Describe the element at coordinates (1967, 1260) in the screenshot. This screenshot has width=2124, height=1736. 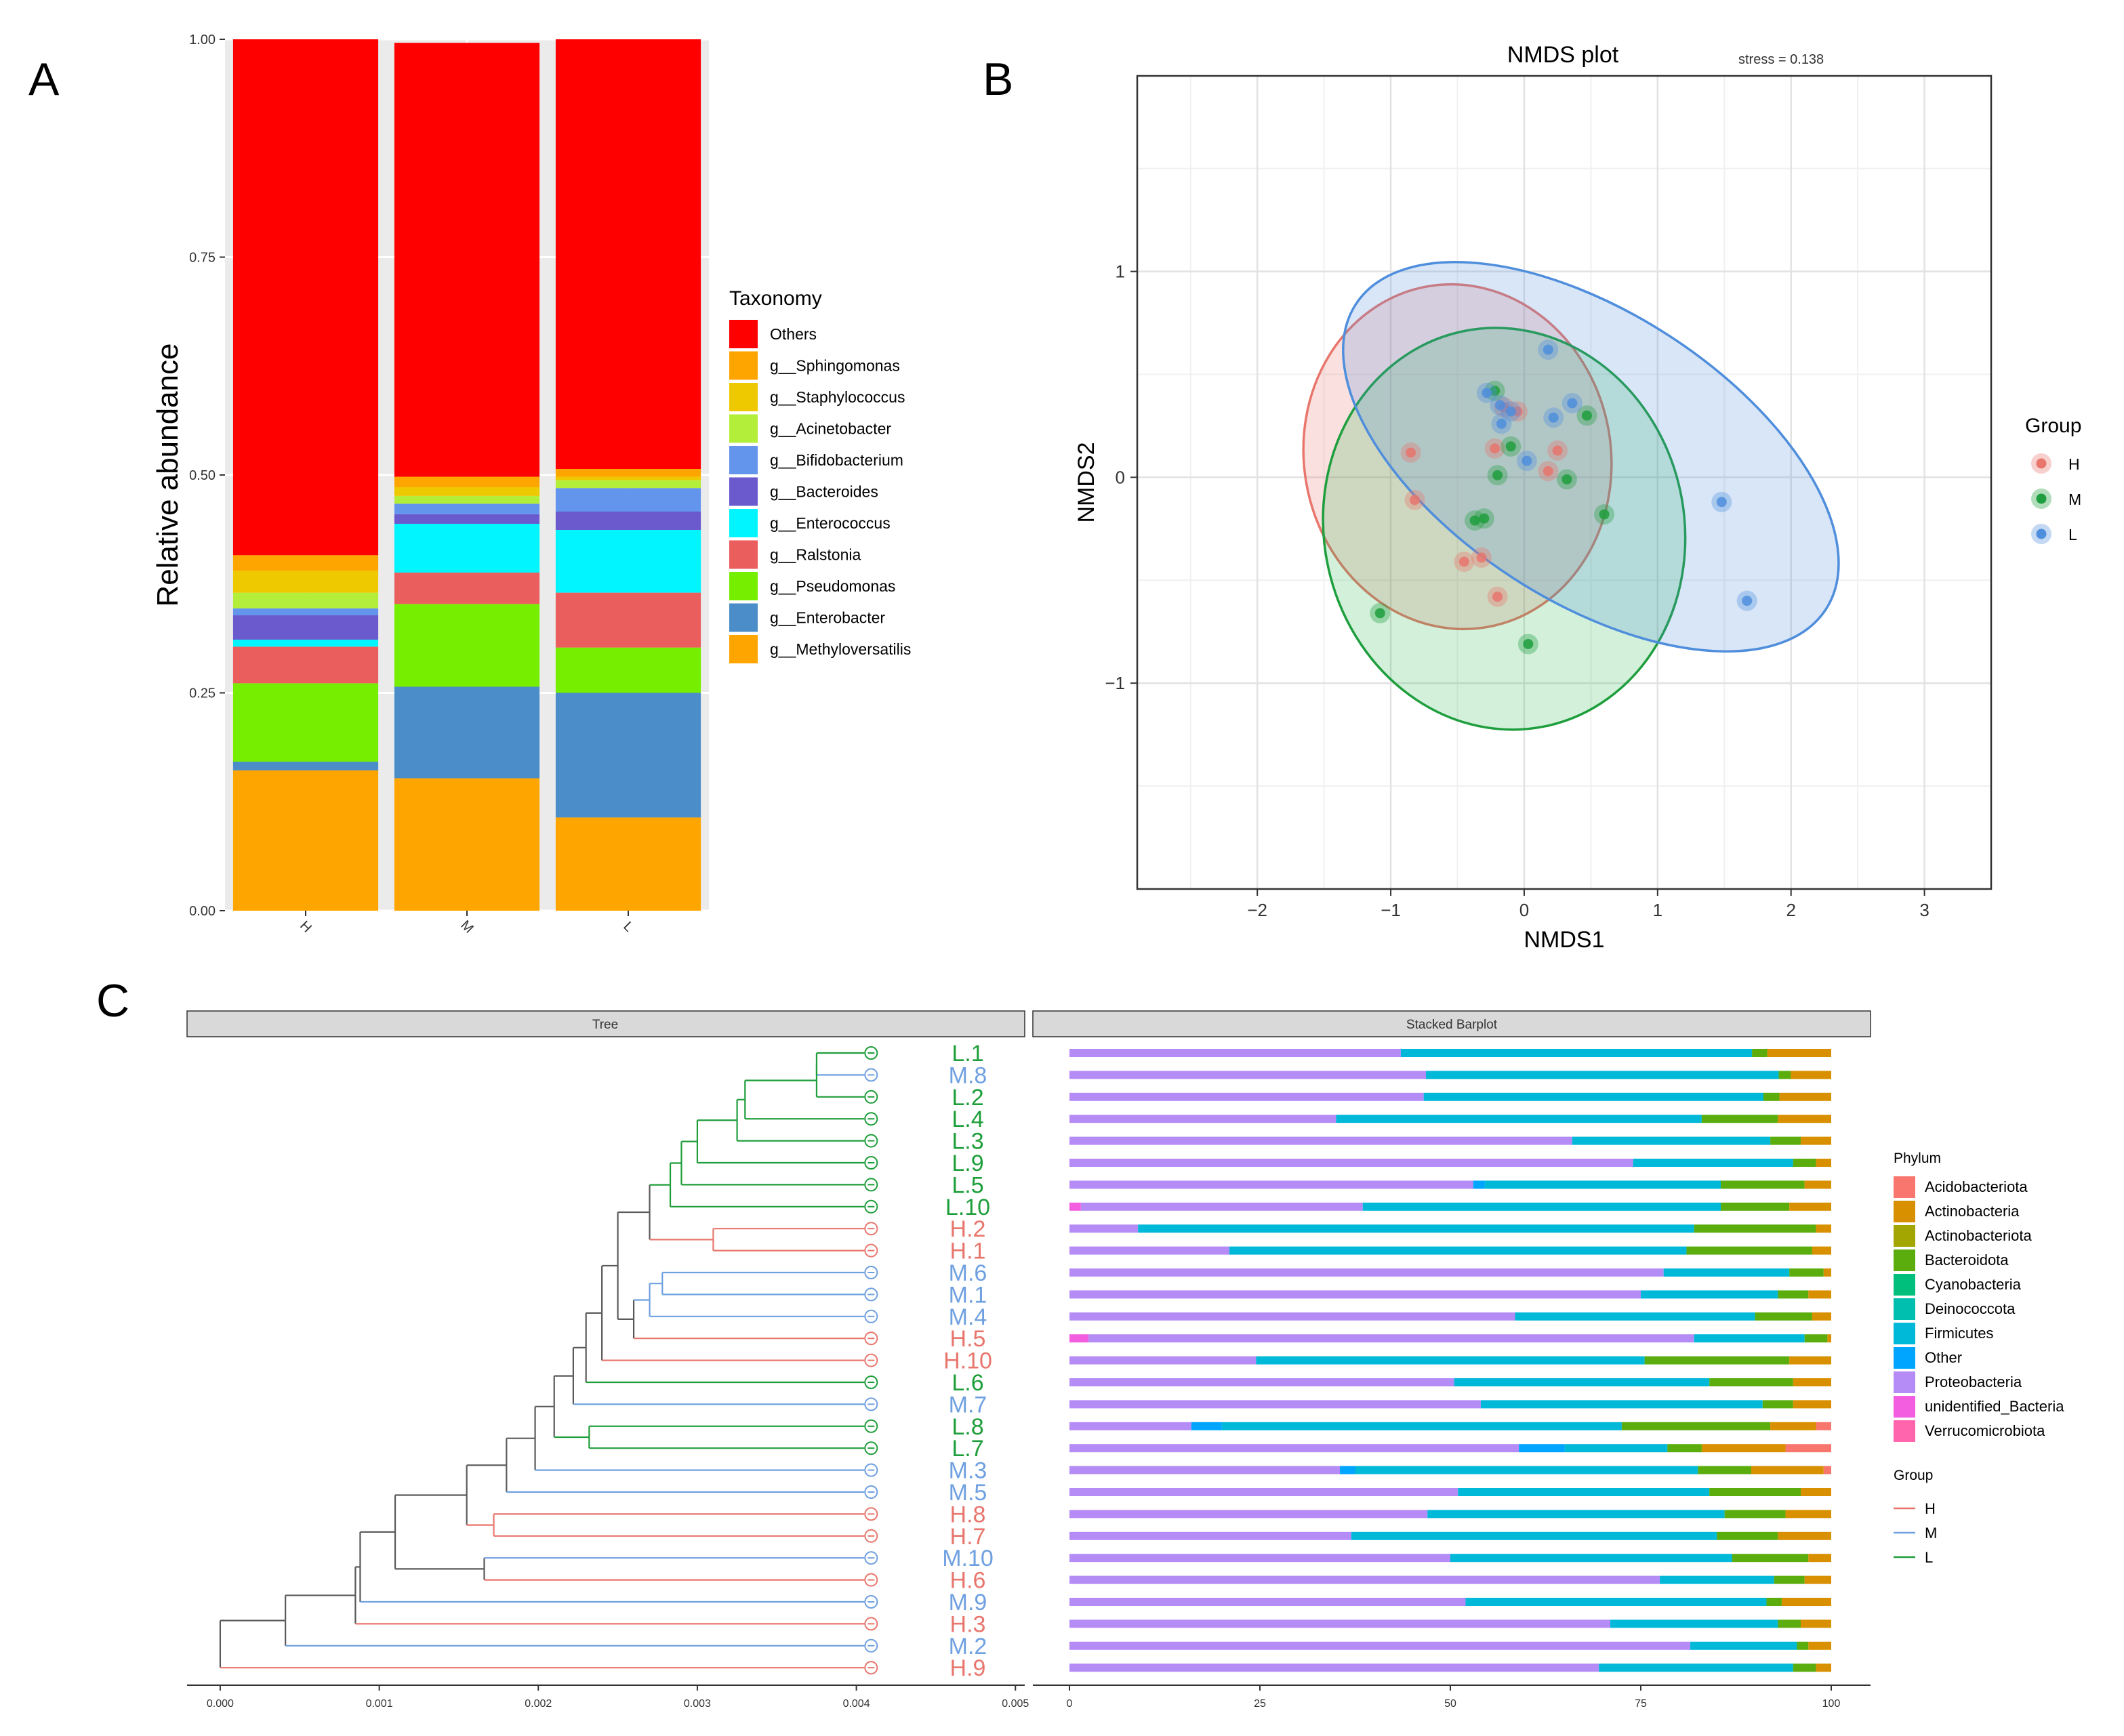
I see `phylum-legend-label-bacteroidota: Bacteroidota` at that location.